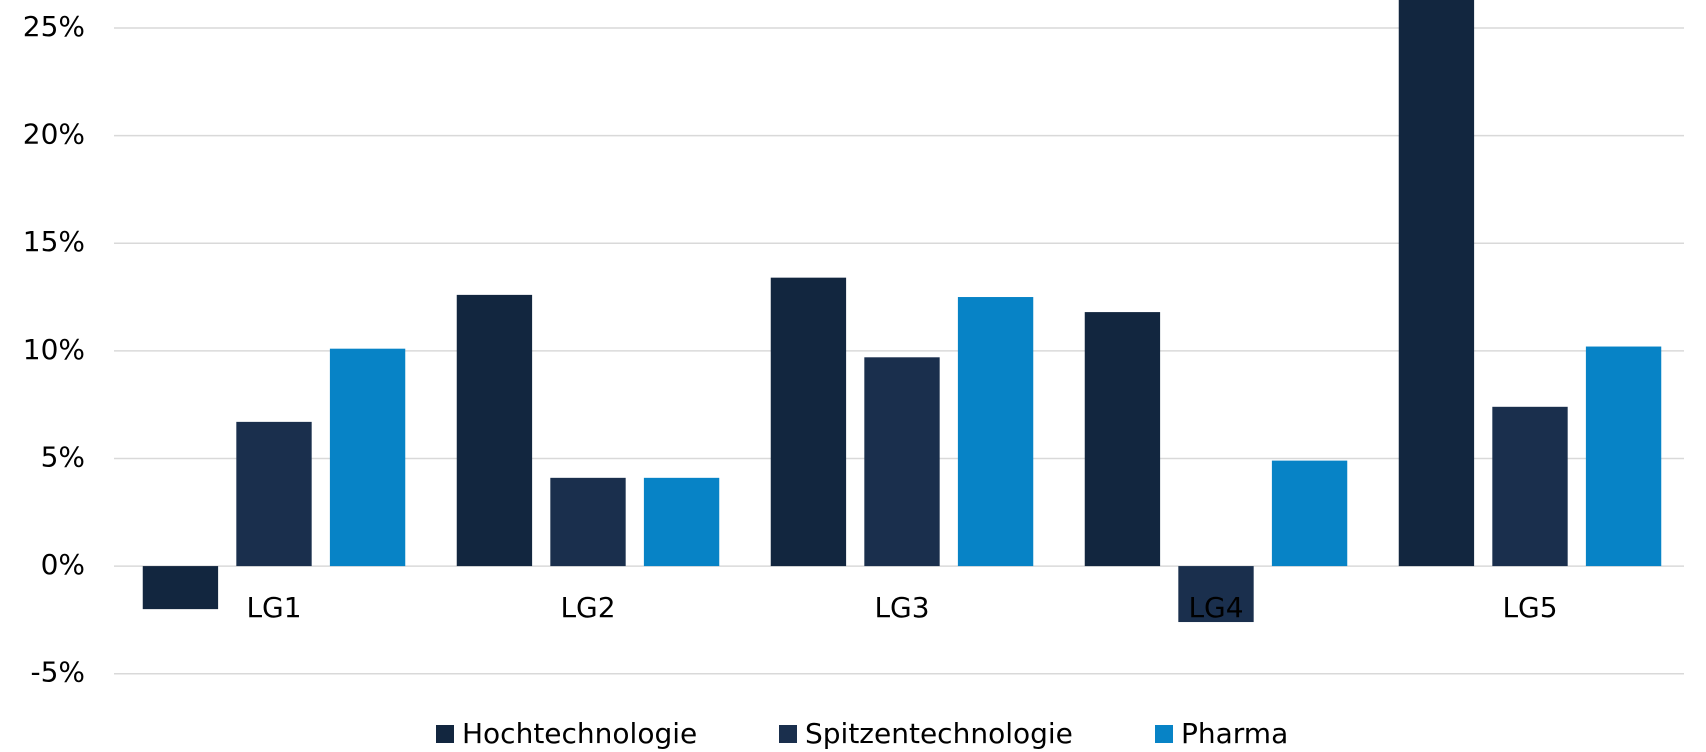  Describe the element at coordinates (1234, 733) in the screenshot. I see `legend-label: Pharma` at that location.